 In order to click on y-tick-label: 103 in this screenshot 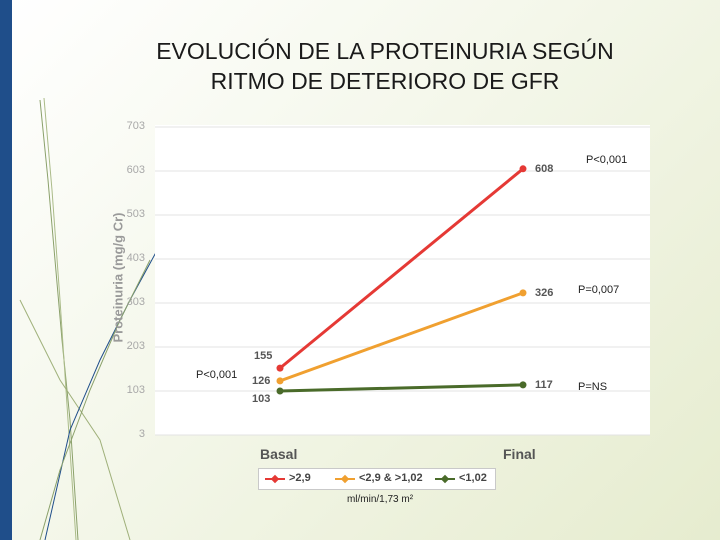, I will do `click(135, 390)`.